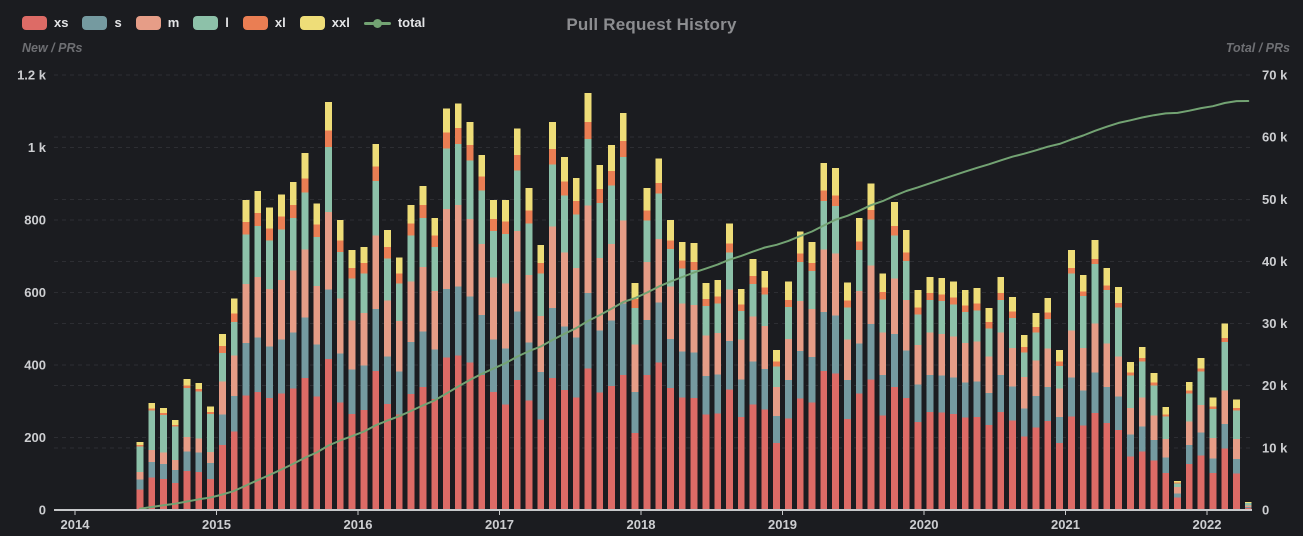  I want to click on x-axis-year-label: 2014, so click(76, 524).